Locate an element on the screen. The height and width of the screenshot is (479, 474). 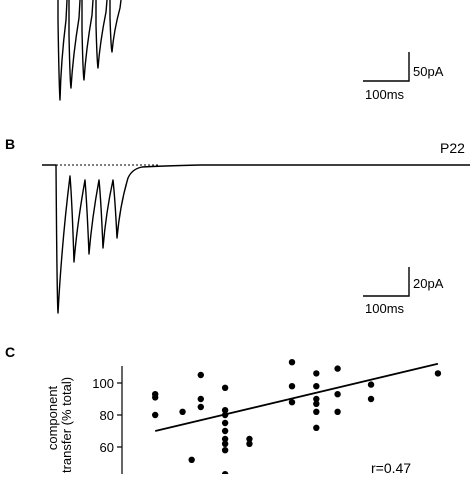
panel-b-label: B is located at coordinates (10, 144).